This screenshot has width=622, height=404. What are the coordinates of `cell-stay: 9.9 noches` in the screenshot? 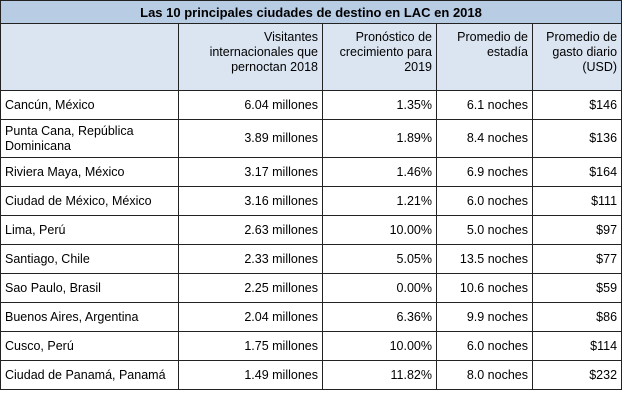 It's located at (484, 317).